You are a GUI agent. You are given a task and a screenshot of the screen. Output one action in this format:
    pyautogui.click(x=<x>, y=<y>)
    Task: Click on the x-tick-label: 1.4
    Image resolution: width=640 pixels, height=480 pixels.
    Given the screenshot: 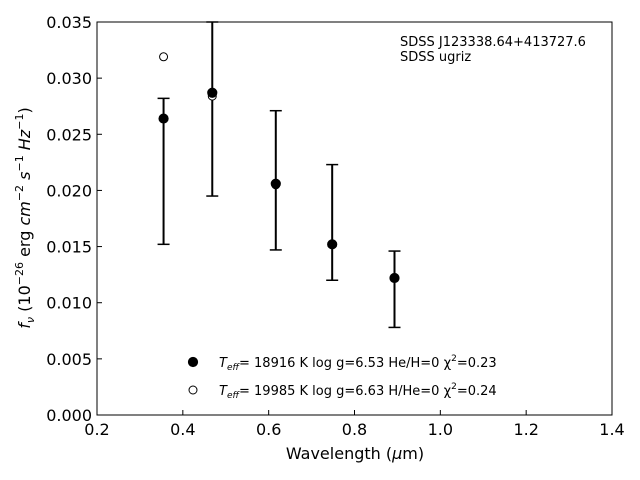 What is the action you would take?
    pyautogui.click(x=611, y=429)
    